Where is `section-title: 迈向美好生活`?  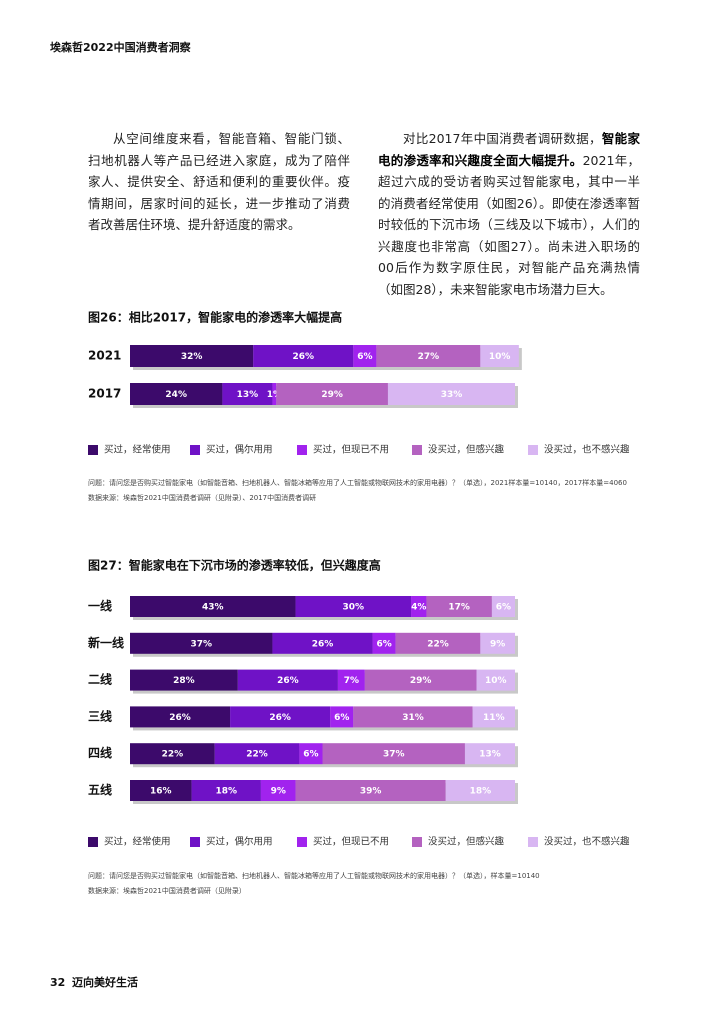
section-title: 迈向美好生活 is located at coordinates (105, 982).